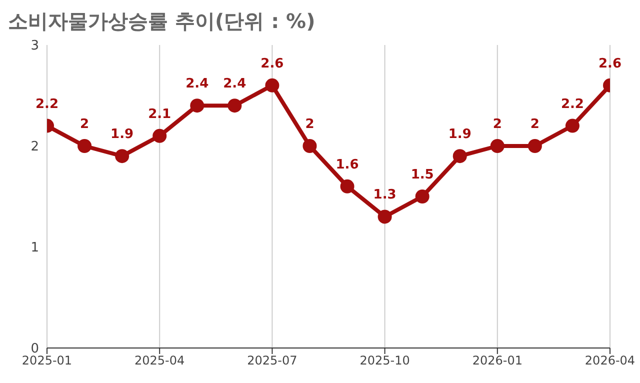  What do you see at coordinates (272, 361) in the screenshot?
I see `x-tick-label: 2025-07` at bounding box center [272, 361].